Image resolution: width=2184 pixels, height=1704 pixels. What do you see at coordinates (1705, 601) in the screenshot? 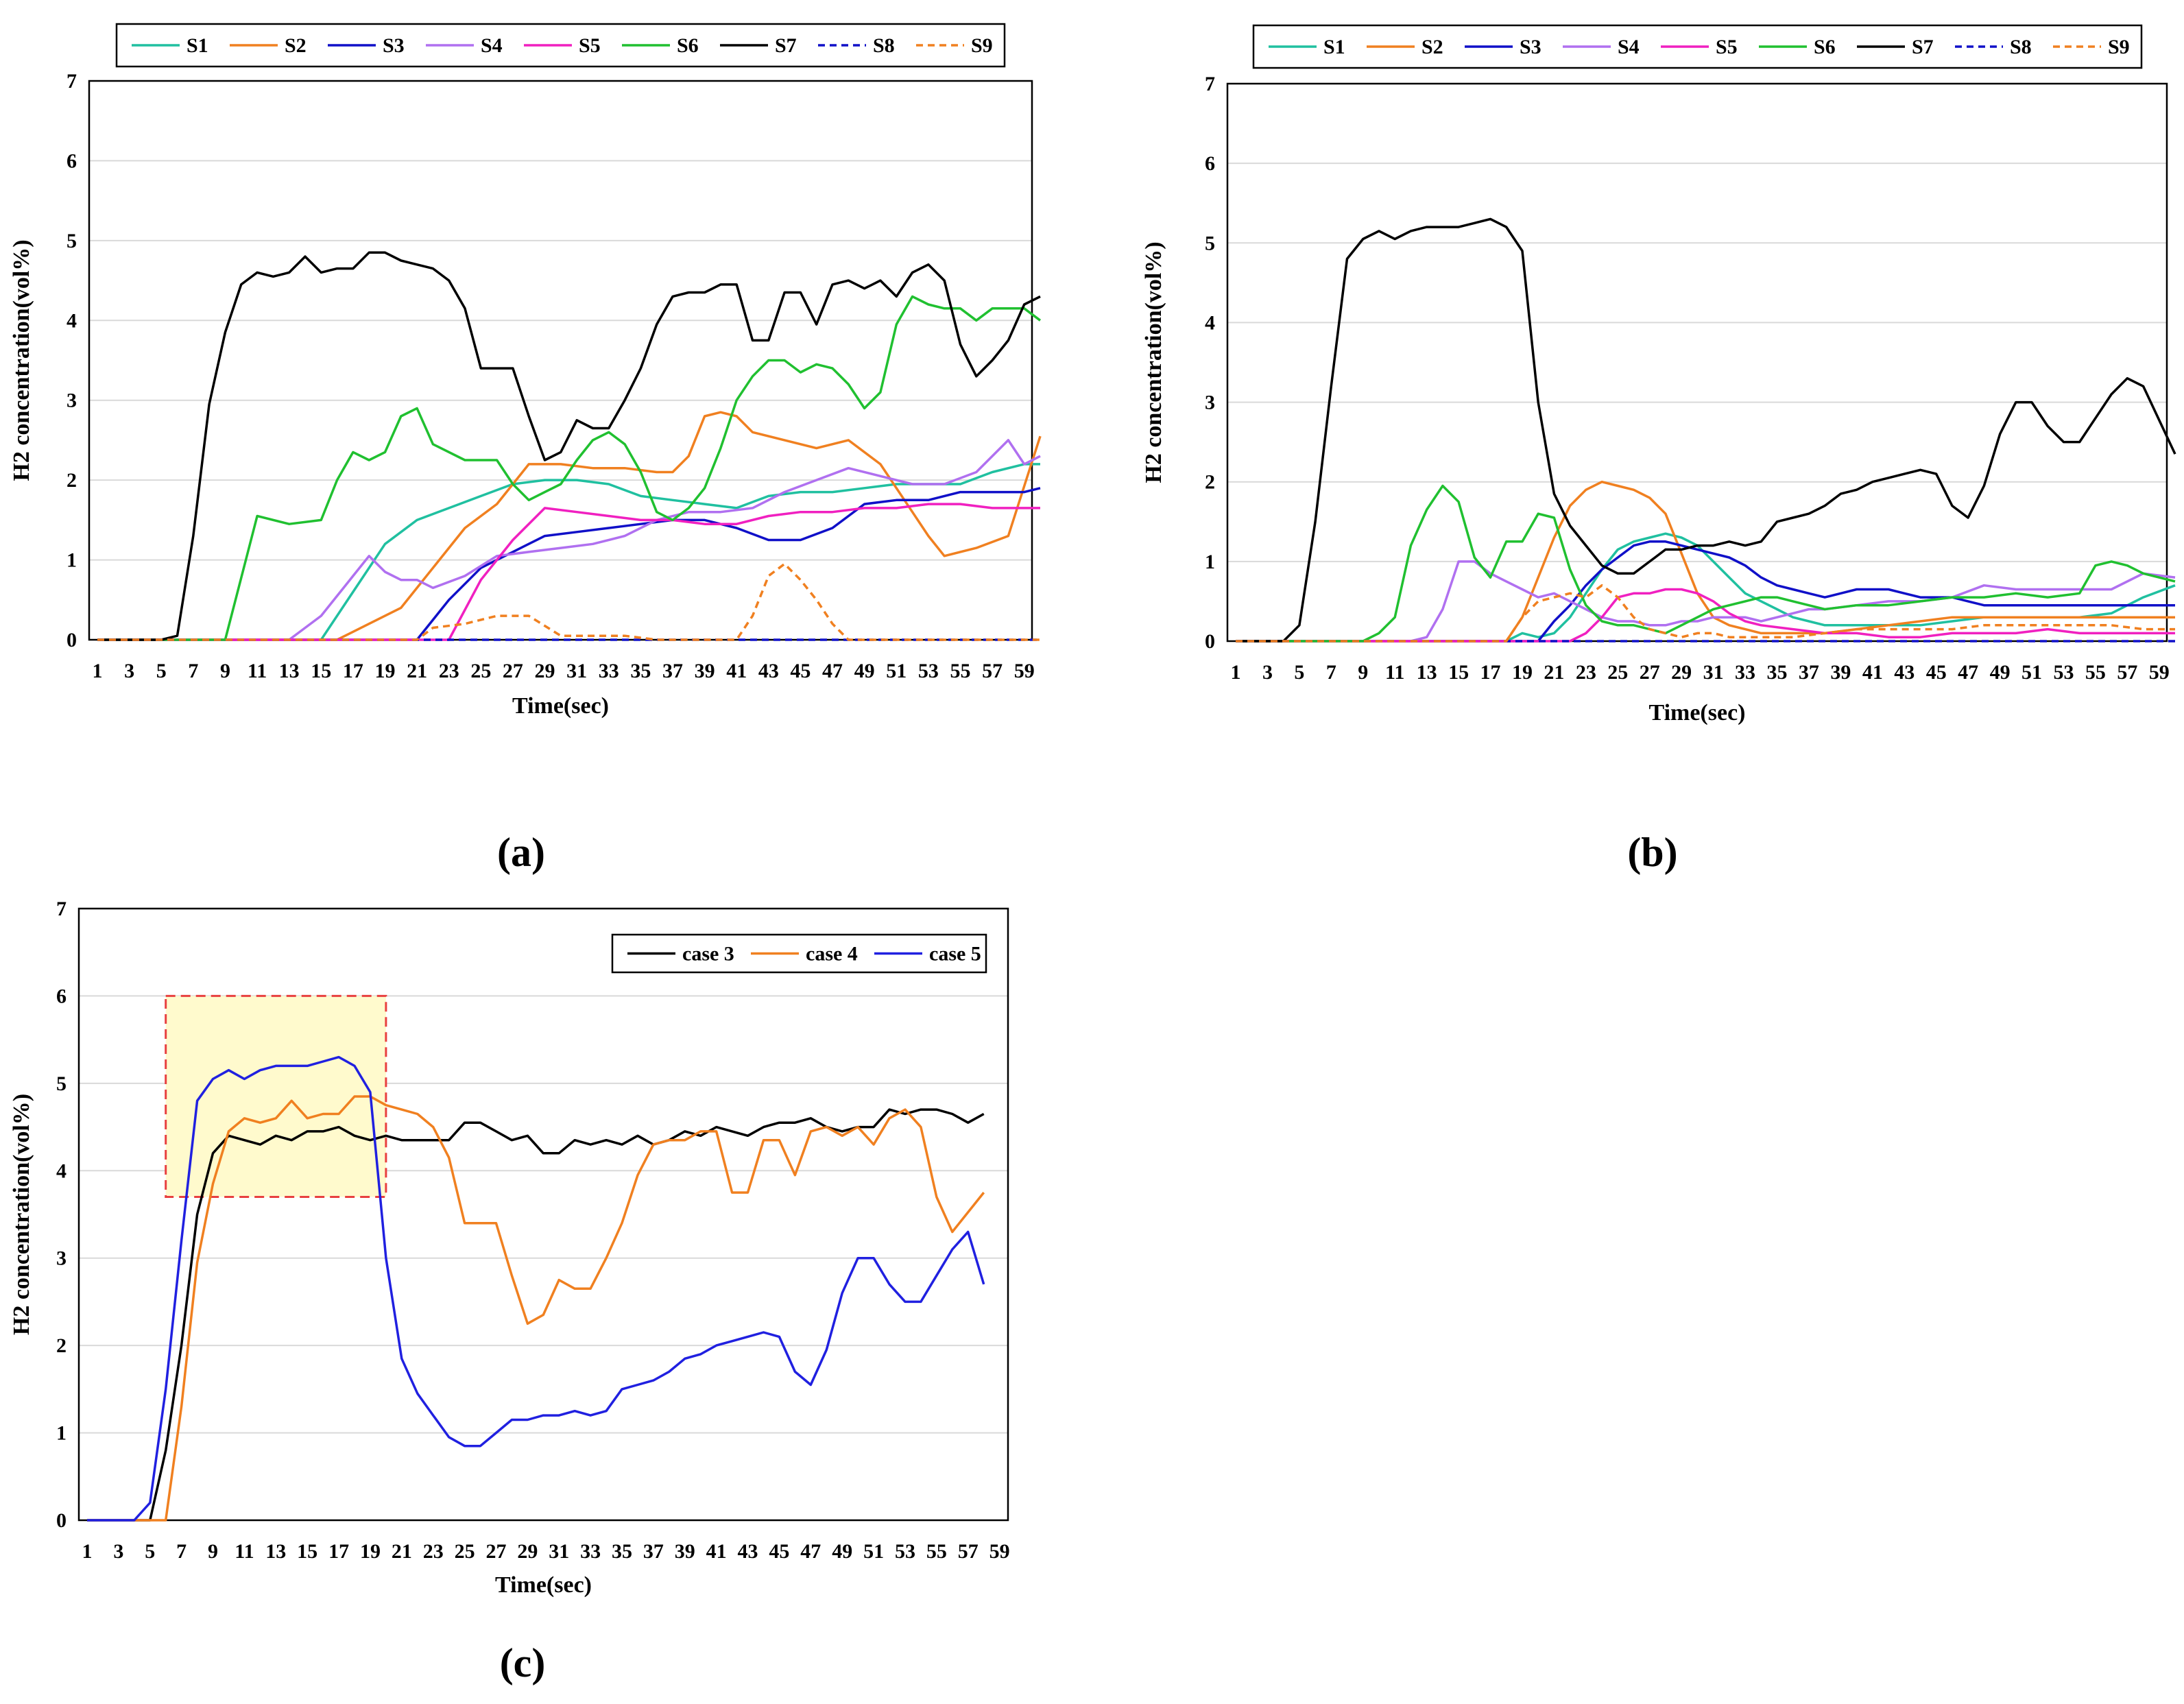
I see `series-line-s4` at bounding box center [1705, 601].